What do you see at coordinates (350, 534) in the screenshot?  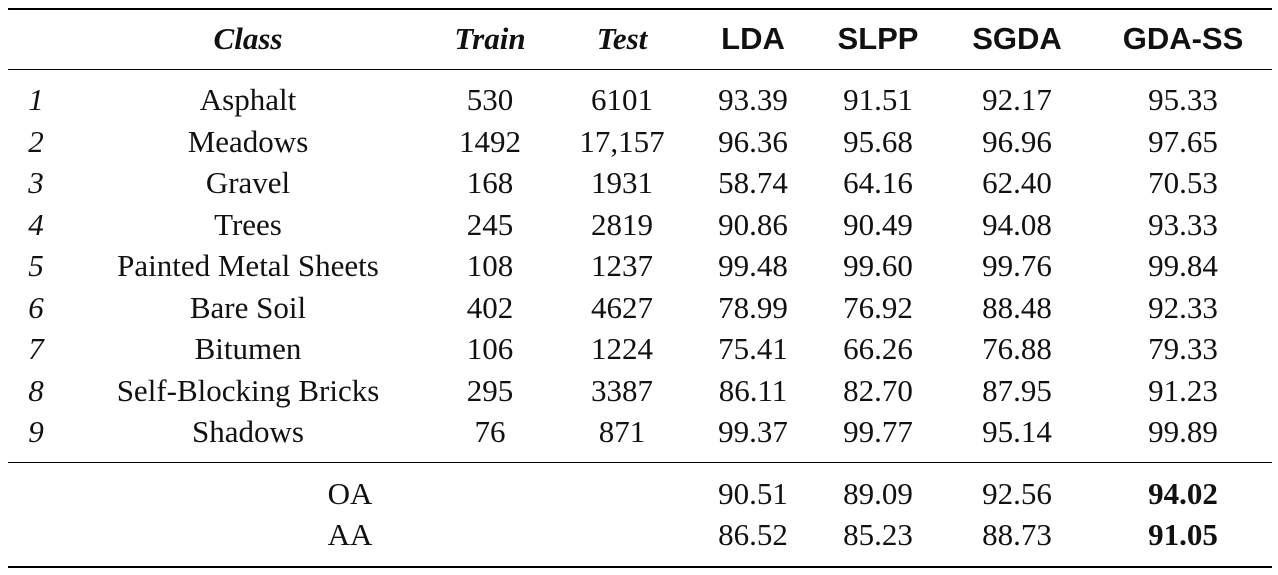 I see `summary-label: AA` at bounding box center [350, 534].